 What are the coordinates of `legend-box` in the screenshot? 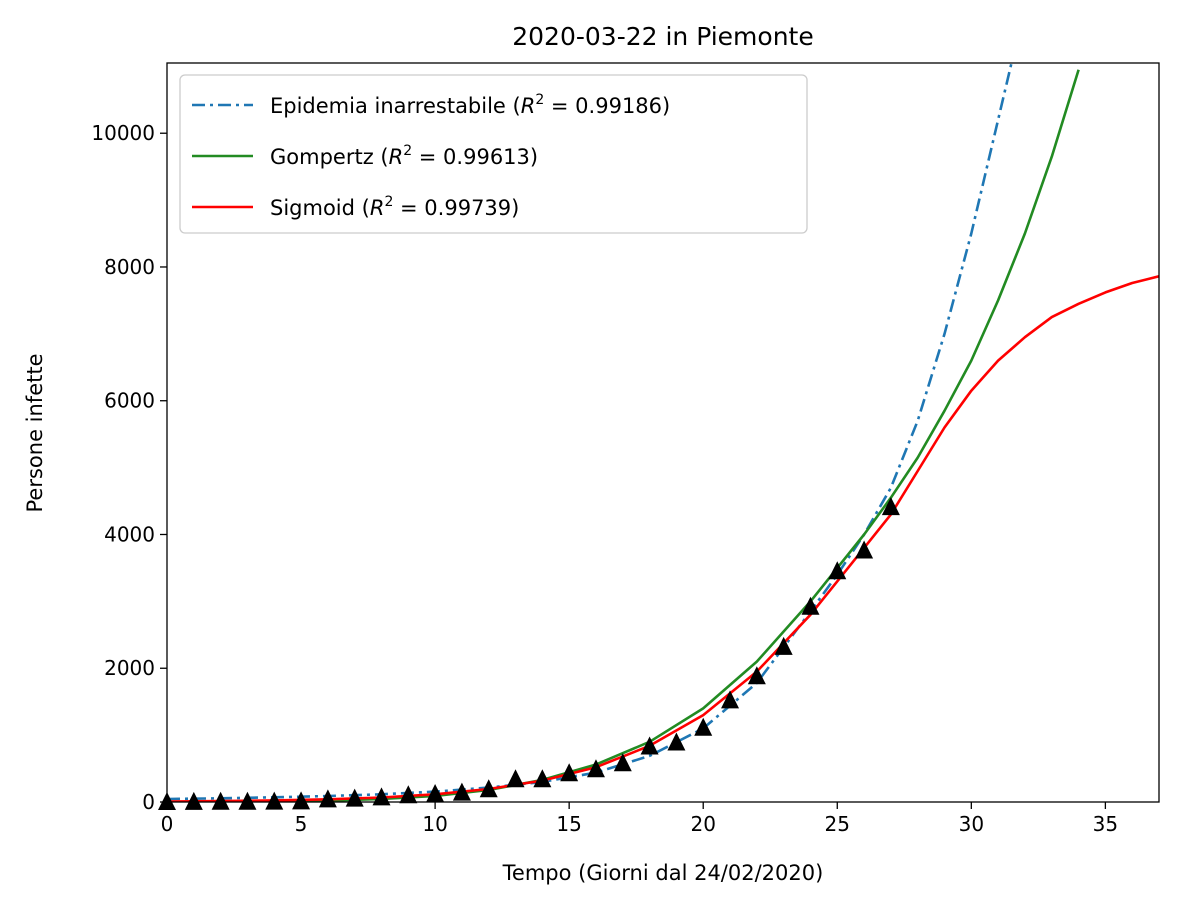 It's located at (493, 154).